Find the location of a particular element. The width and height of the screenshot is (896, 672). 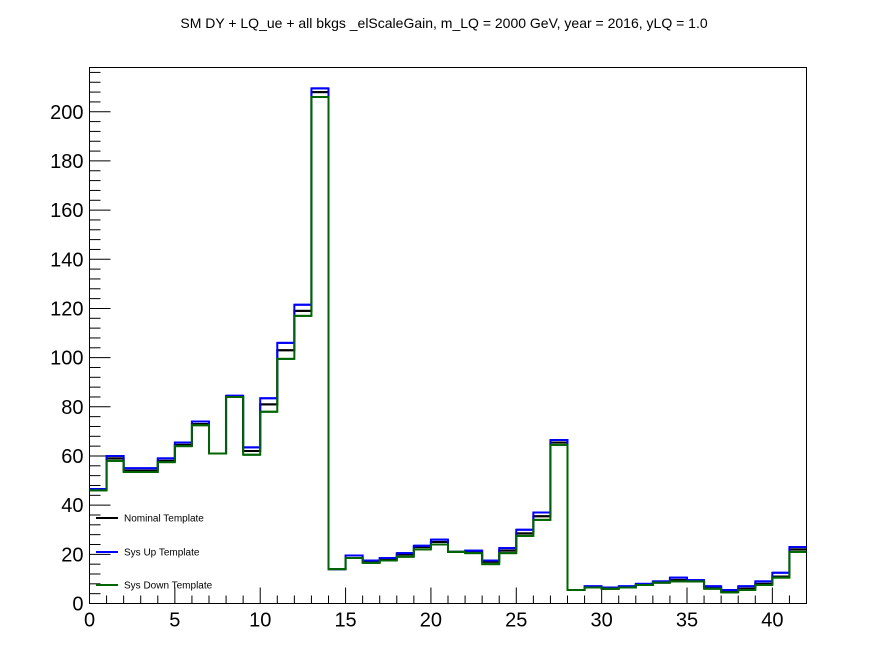

legend-label: Nominal Template is located at coordinates (164, 519).